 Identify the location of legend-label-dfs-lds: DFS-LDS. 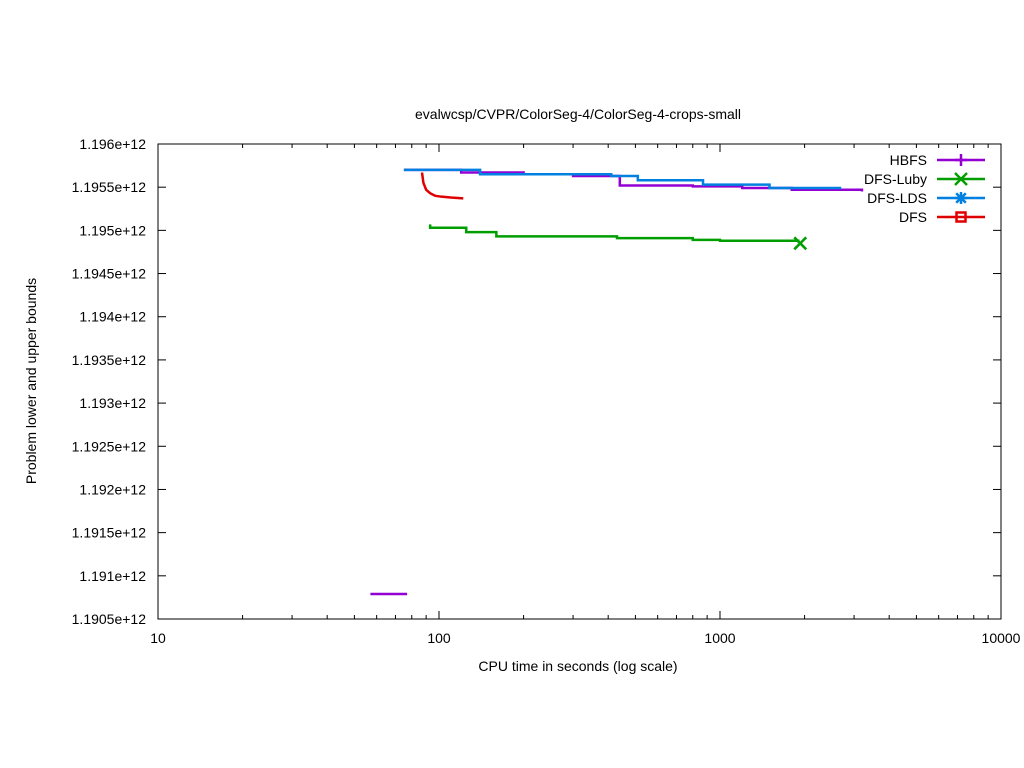
(897, 198).